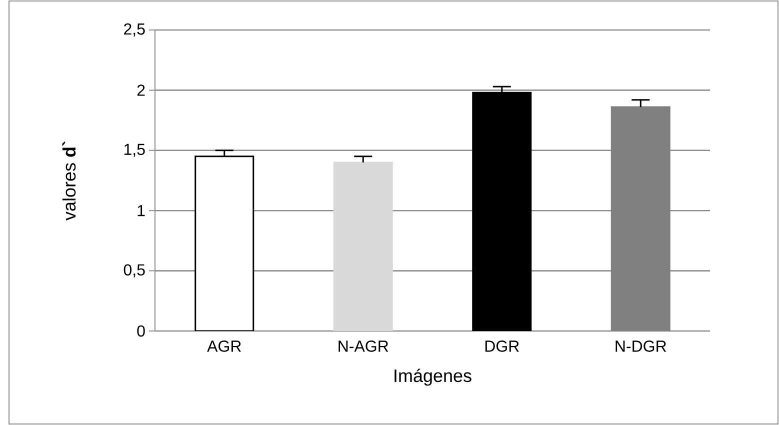 The image size is (779, 425). I want to click on x-tick-label: N-AGR, so click(363, 346).